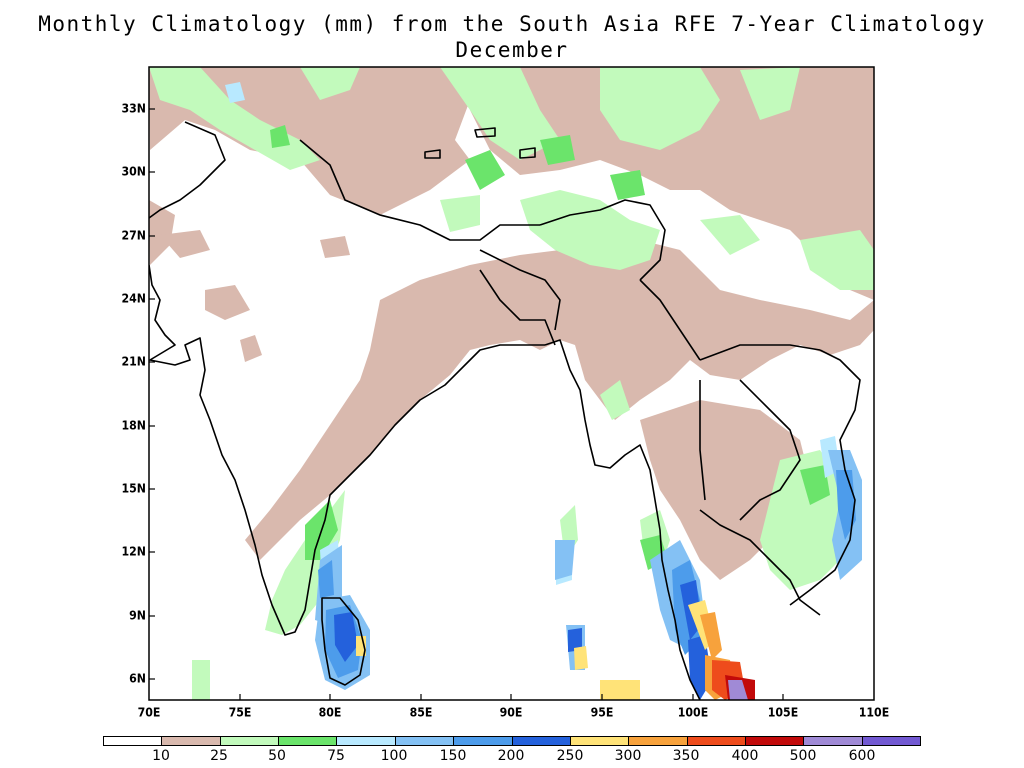  Describe the element at coordinates (133, 488) in the screenshot. I see `lat-tick-15n: 15N` at that location.